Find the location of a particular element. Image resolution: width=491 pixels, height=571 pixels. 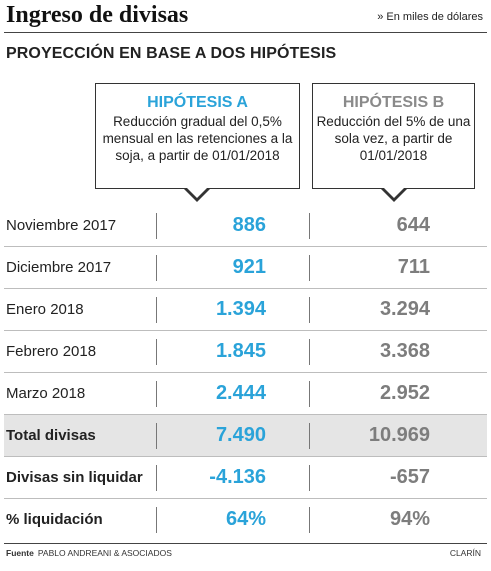

hypothesis-a-pointer-fill is located at coordinates (197, 192).